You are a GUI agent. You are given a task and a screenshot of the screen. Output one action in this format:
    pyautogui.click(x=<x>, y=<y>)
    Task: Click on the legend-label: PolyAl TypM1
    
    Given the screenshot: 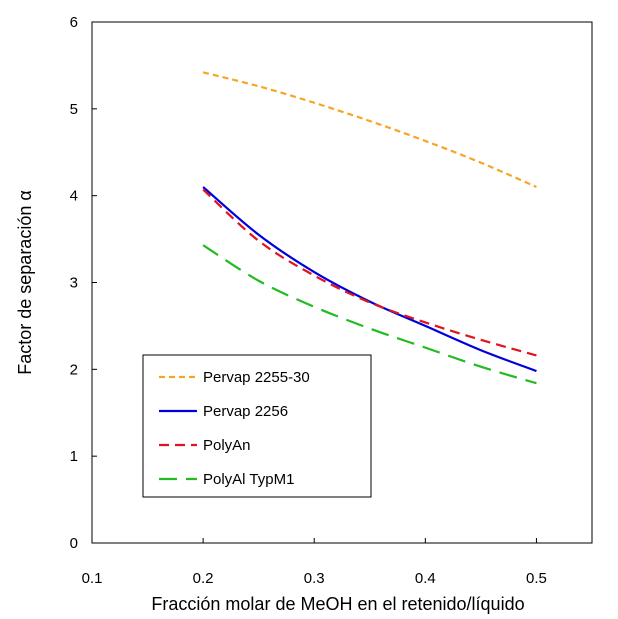 What is the action you would take?
    pyautogui.click(x=248, y=479)
    